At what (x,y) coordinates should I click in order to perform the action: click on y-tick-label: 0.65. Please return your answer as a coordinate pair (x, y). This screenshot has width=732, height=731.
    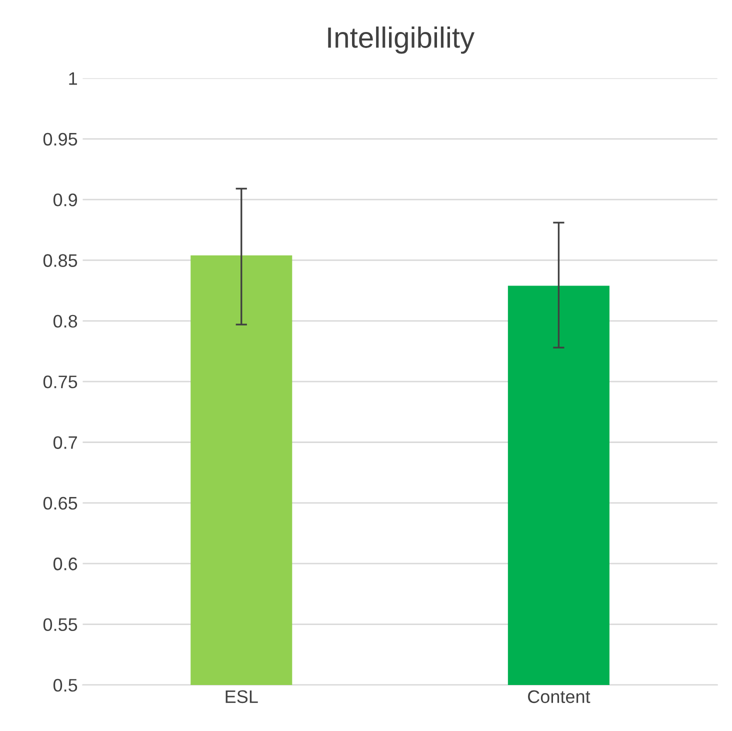
    Looking at the image, I should click on (60, 503).